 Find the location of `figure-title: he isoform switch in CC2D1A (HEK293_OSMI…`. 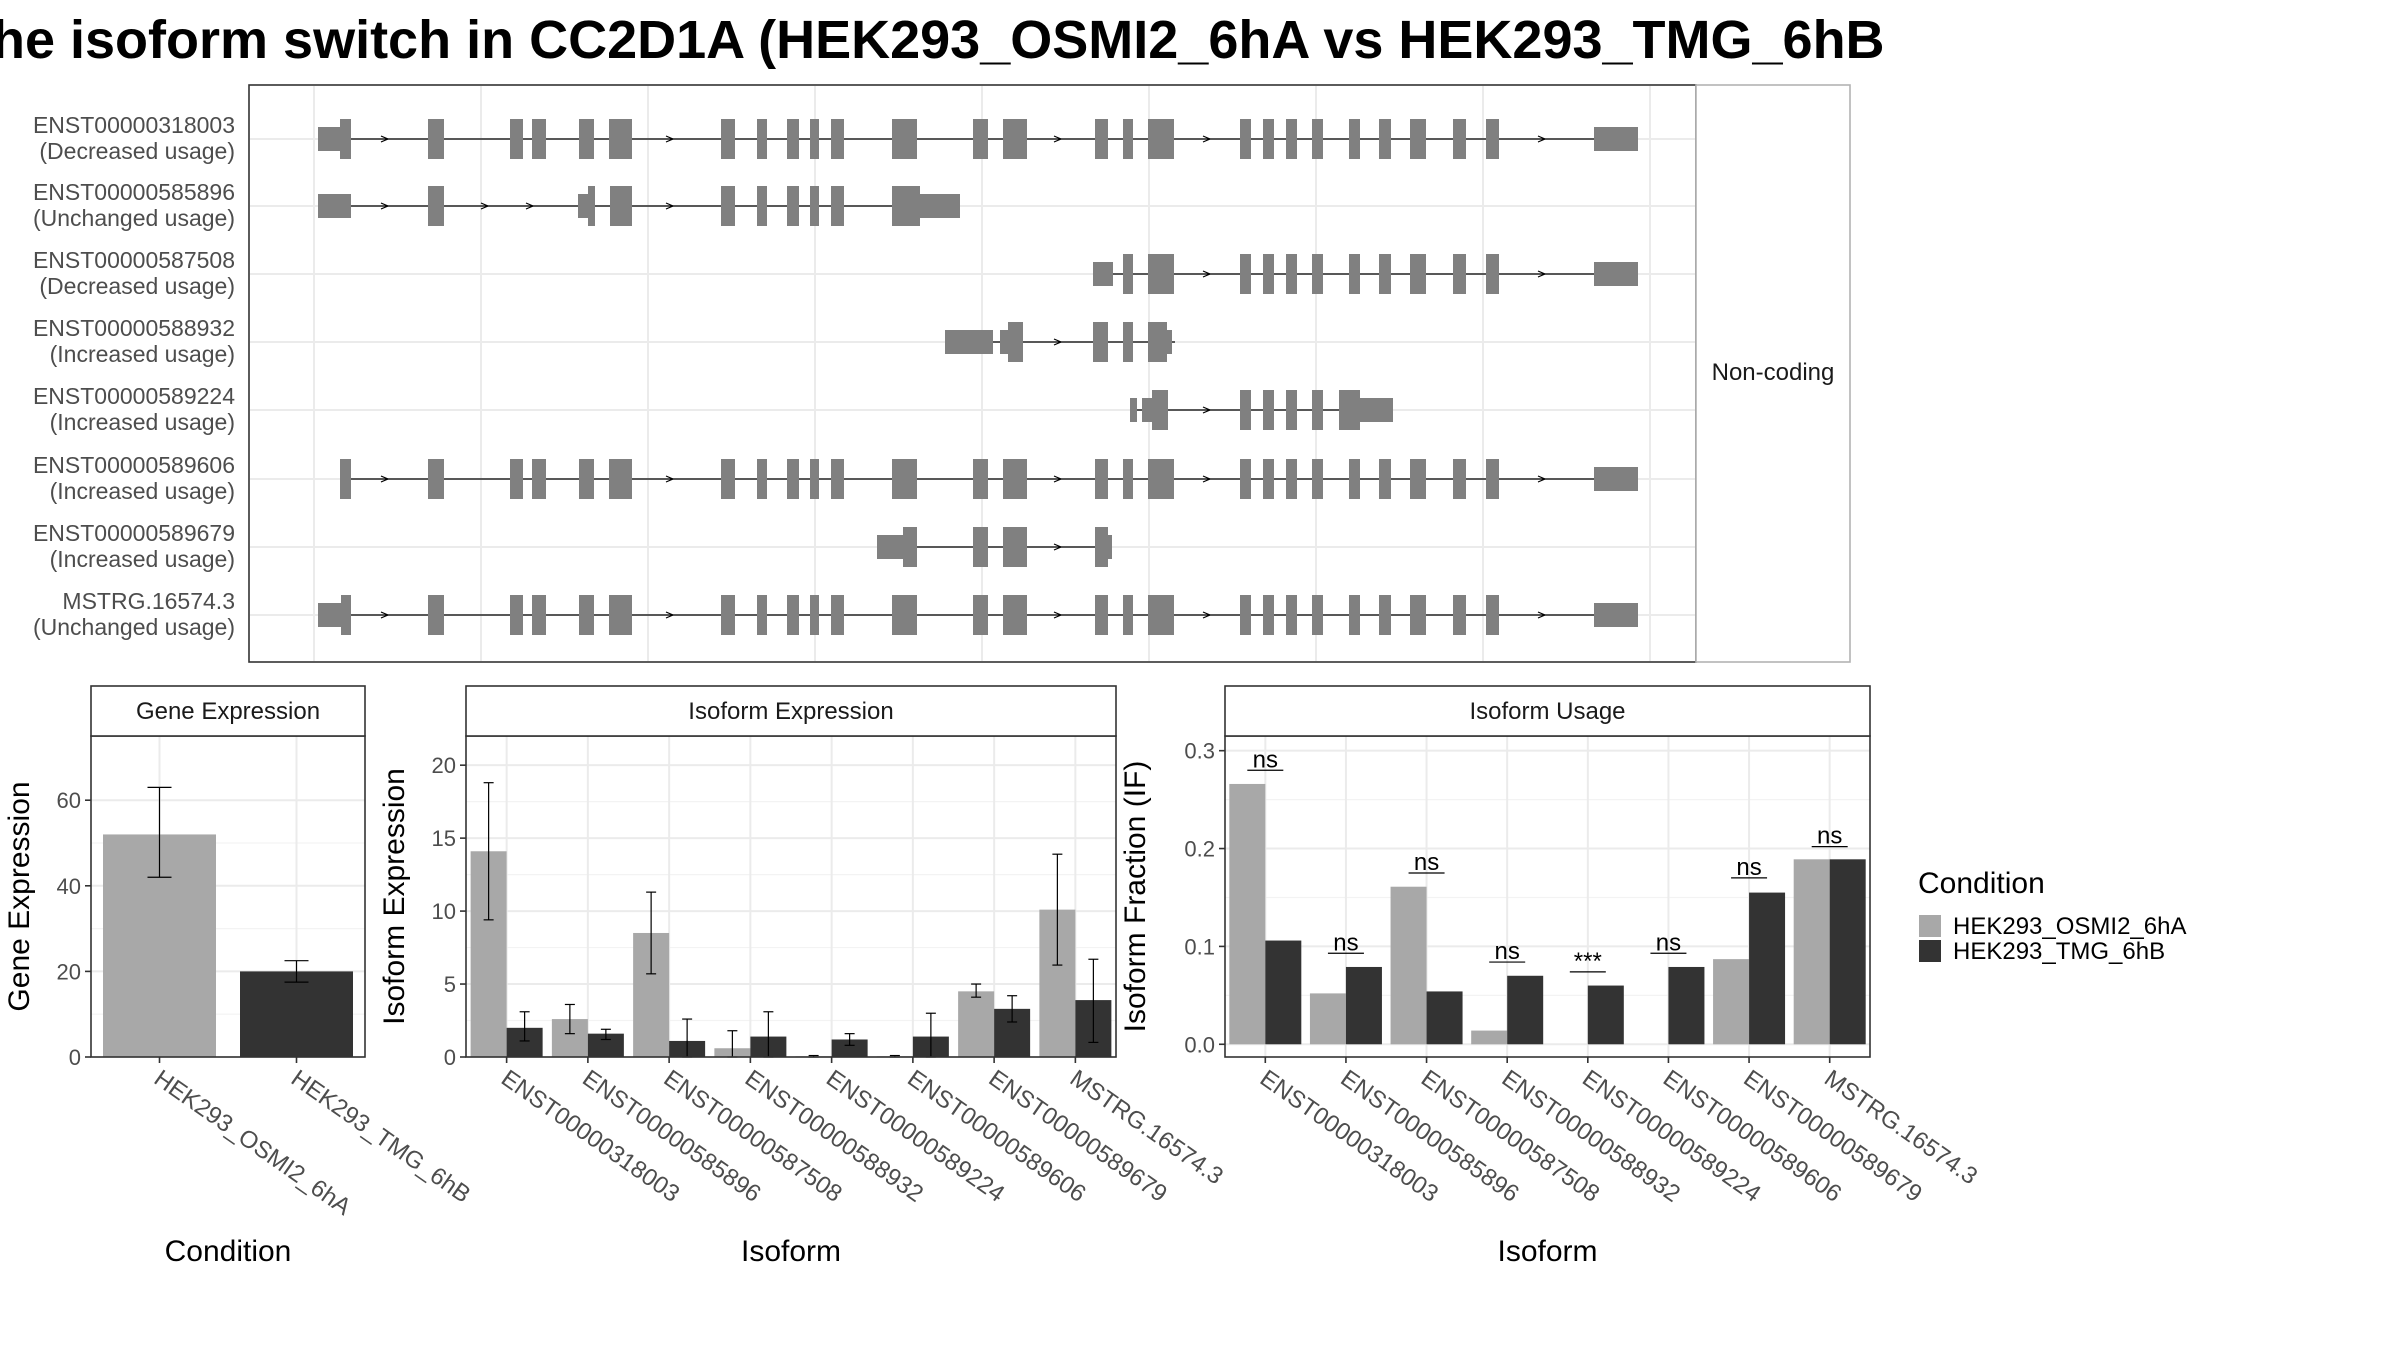

figure-title: he isoform switch in CC2D1A (HEK293_OSMI… is located at coordinates (942, 40).